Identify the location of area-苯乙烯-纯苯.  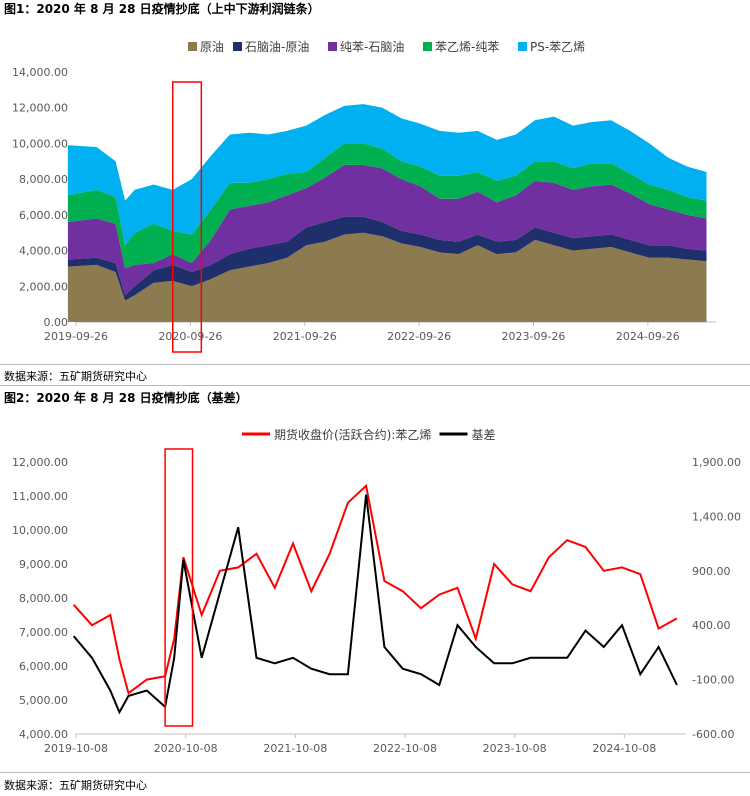
(387, 206).